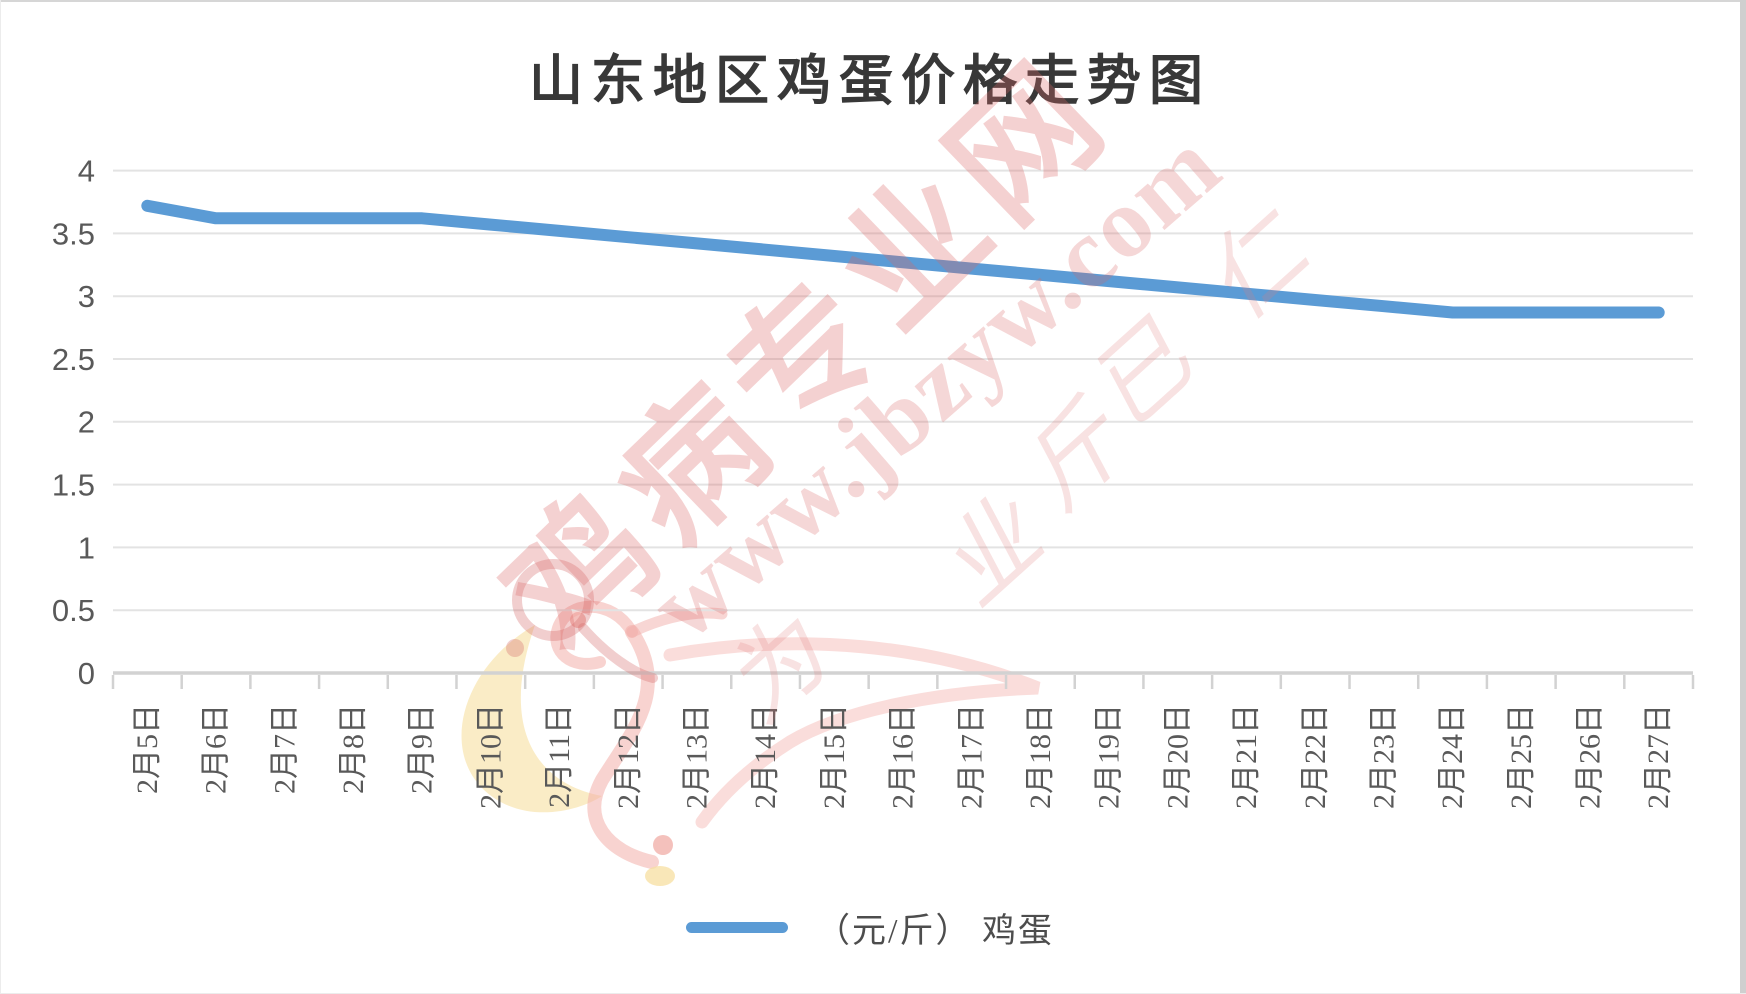 The height and width of the screenshot is (994, 1746). I want to click on x-tick-label: 2月20日, so click(1177, 756).